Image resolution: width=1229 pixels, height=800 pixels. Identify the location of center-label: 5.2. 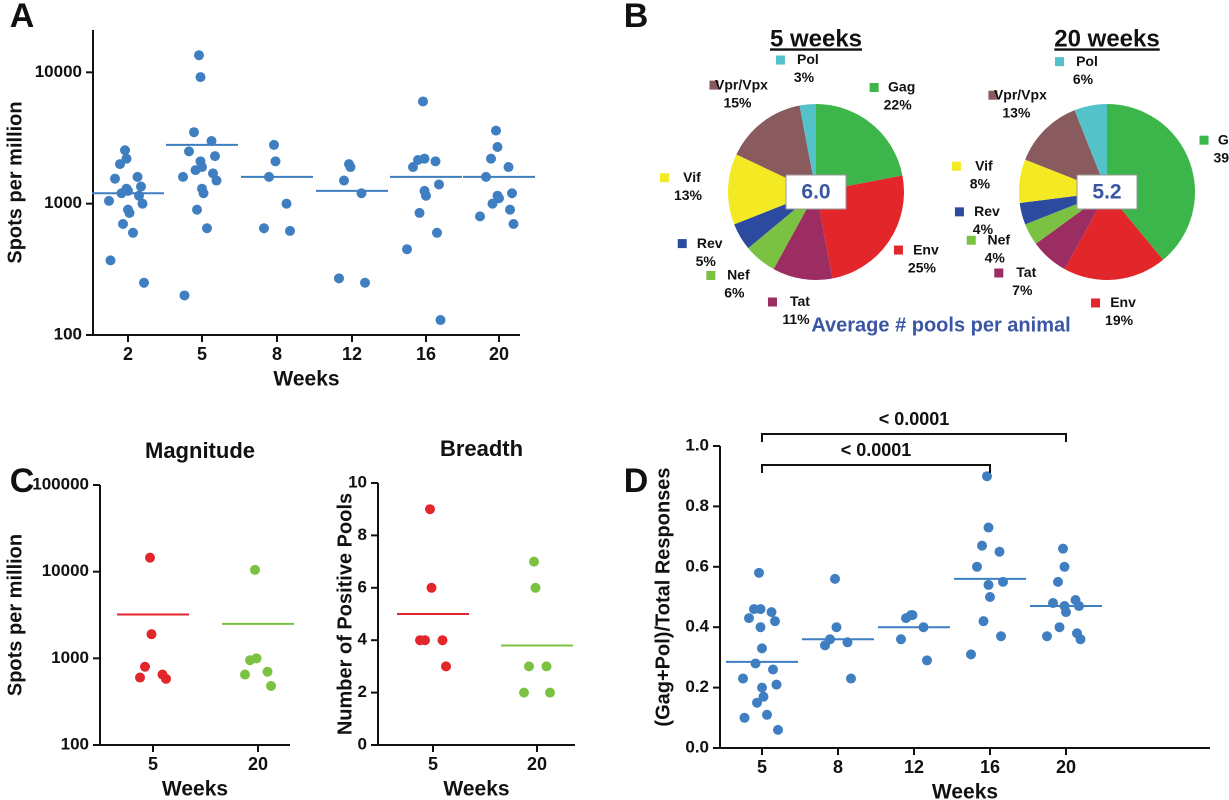
(1106, 192).